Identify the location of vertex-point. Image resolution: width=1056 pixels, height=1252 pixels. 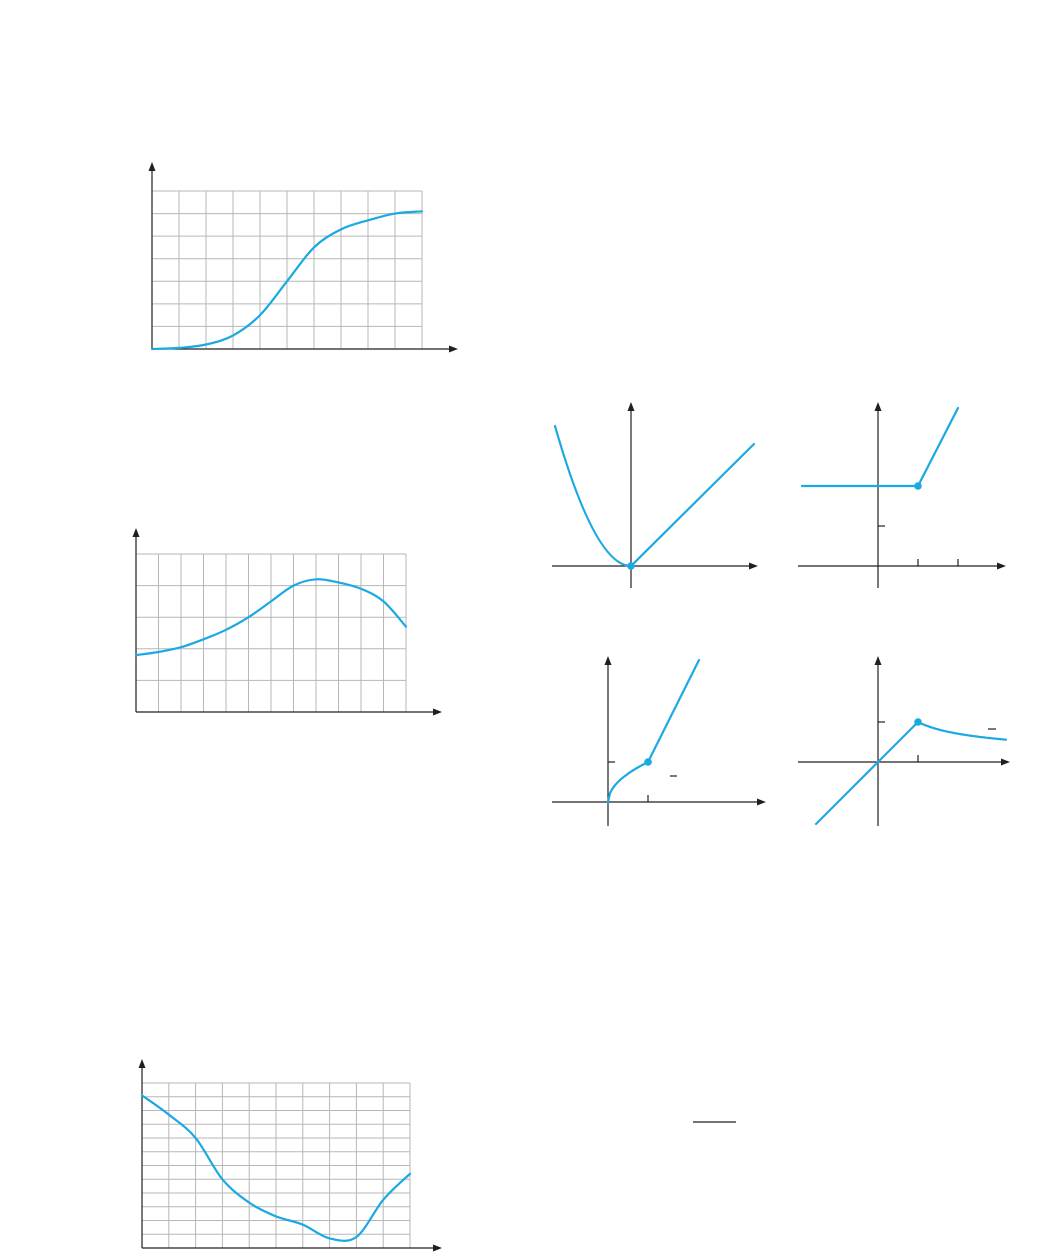
(631, 566).